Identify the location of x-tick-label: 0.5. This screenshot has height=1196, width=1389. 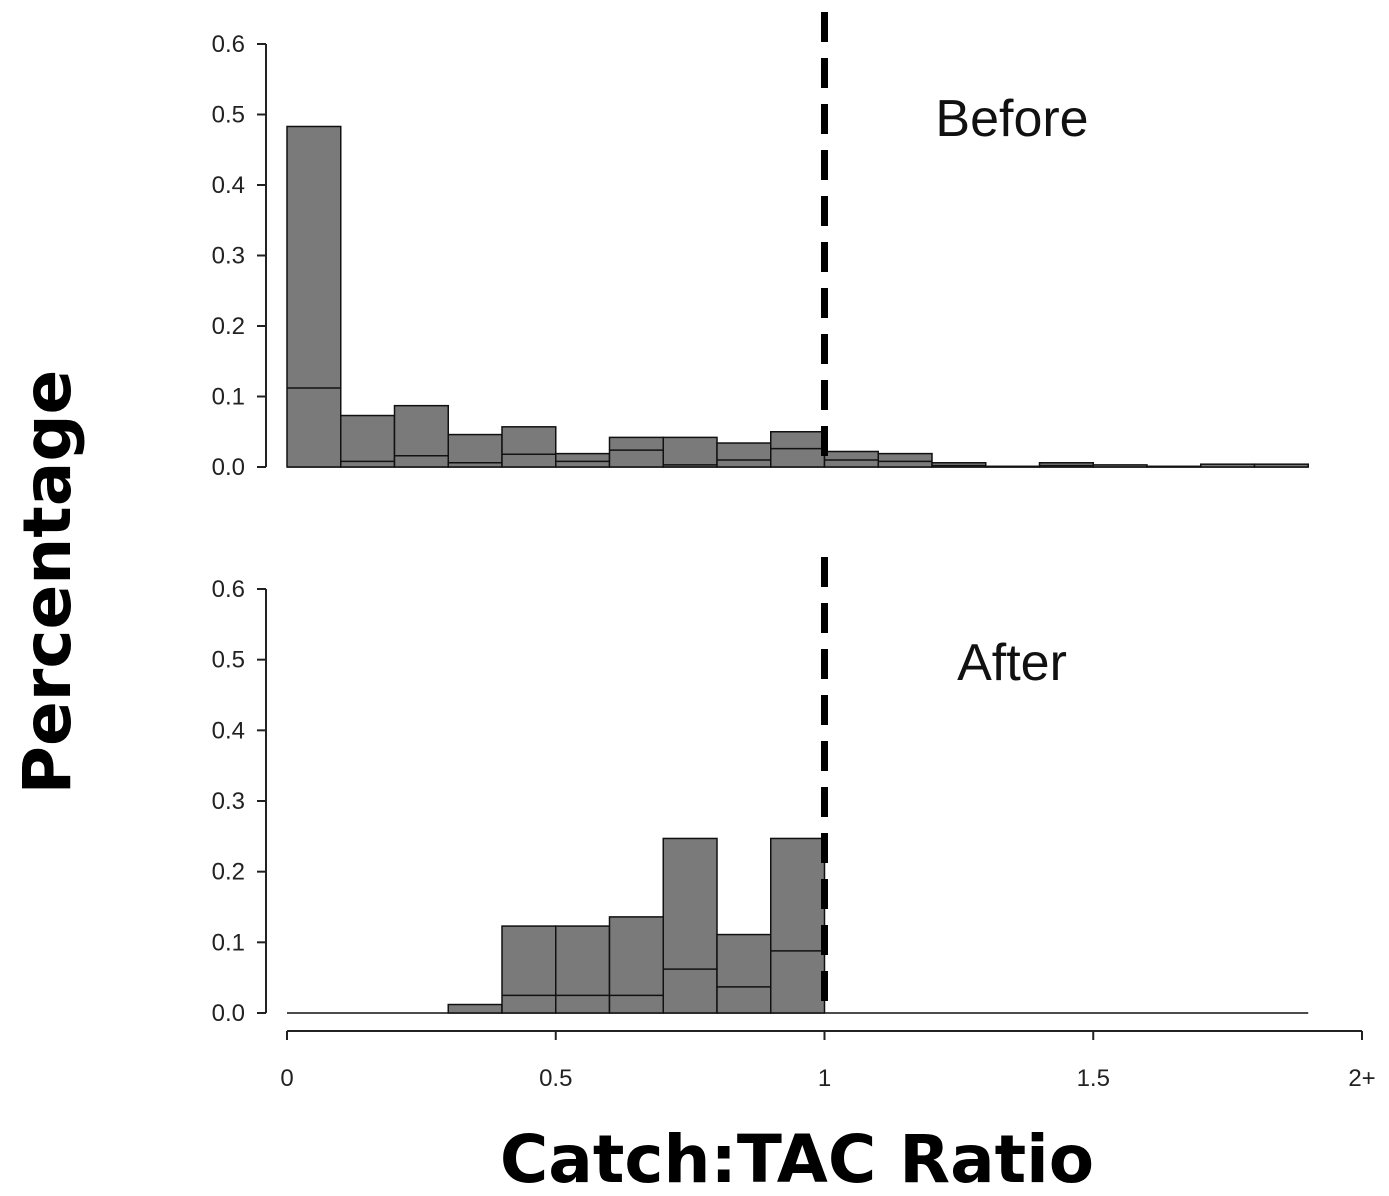
(555, 1078).